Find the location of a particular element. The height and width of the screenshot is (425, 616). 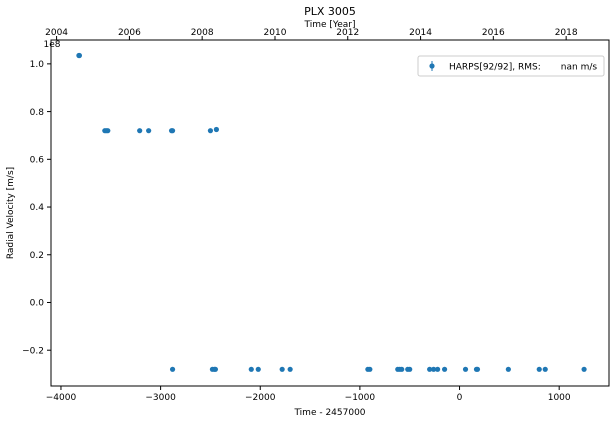

chart-title: PLX 3005 is located at coordinates (330, 11).